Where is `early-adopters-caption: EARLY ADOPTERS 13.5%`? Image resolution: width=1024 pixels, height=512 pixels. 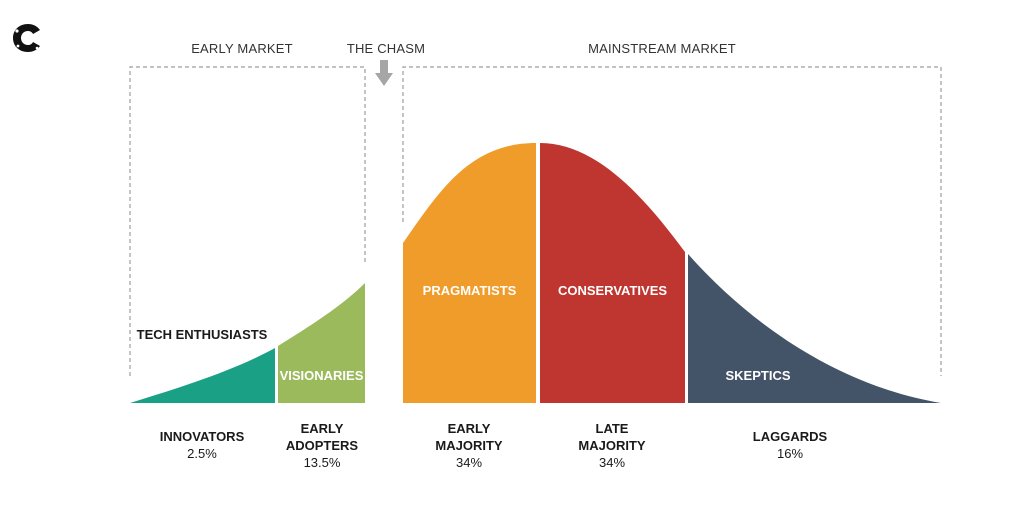 early-adopters-caption: EARLY ADOPTERS 13.5% is located at coordinates (322, 445).